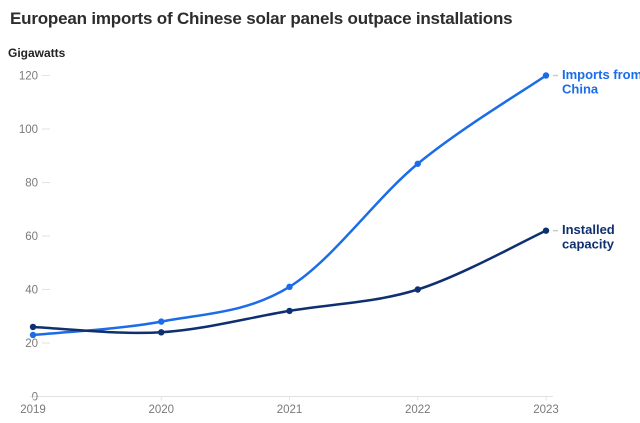 The width and height of the screenshot is (640, 423). Describe the element at coordinates (31, 344) in the screenshot. I see `y-tick-label: 20` at that location.